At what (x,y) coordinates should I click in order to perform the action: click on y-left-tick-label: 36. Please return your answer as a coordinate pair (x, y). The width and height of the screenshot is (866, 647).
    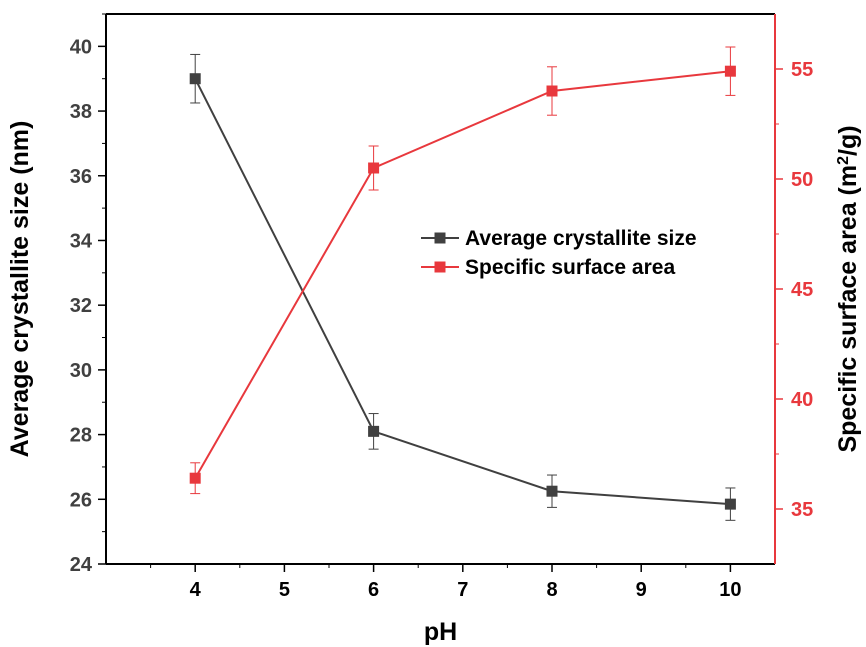
    Looking at the image, I should click on (81, 177).